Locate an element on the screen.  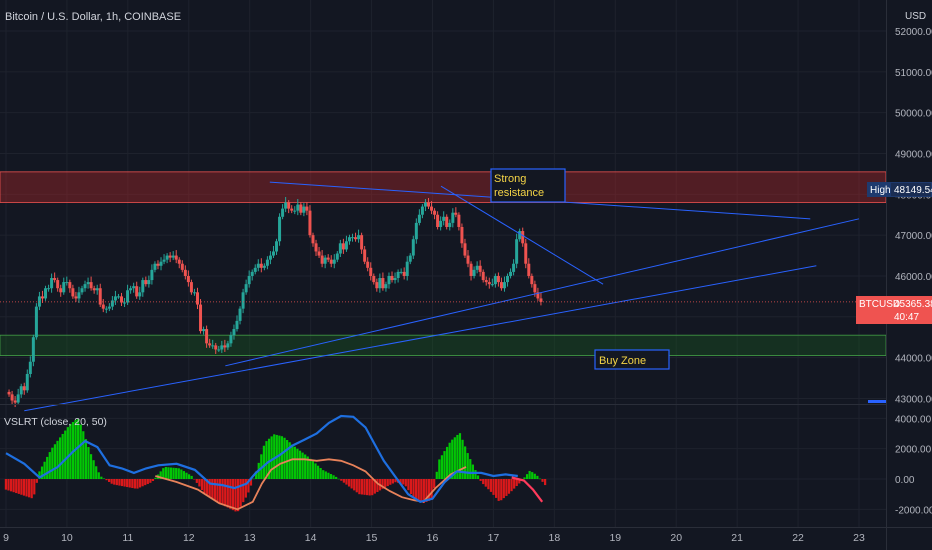
buy-zone is located at coordinates (443, 345).